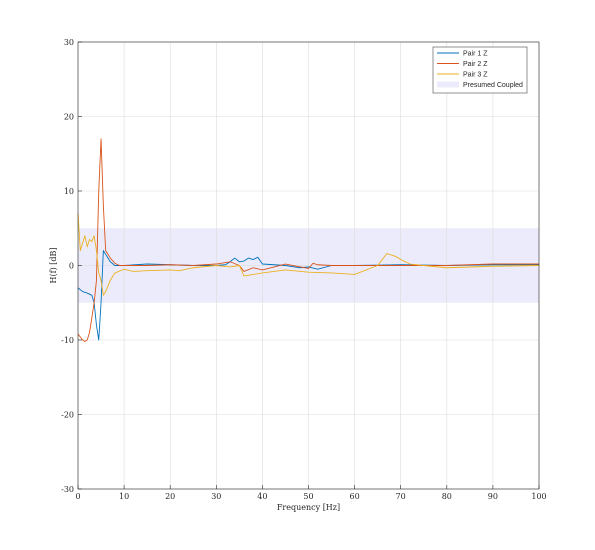 The height and width of the screenshot is (550, 595). I want to click on x-axis-label: Frequency [Hz], so click(308, 507).